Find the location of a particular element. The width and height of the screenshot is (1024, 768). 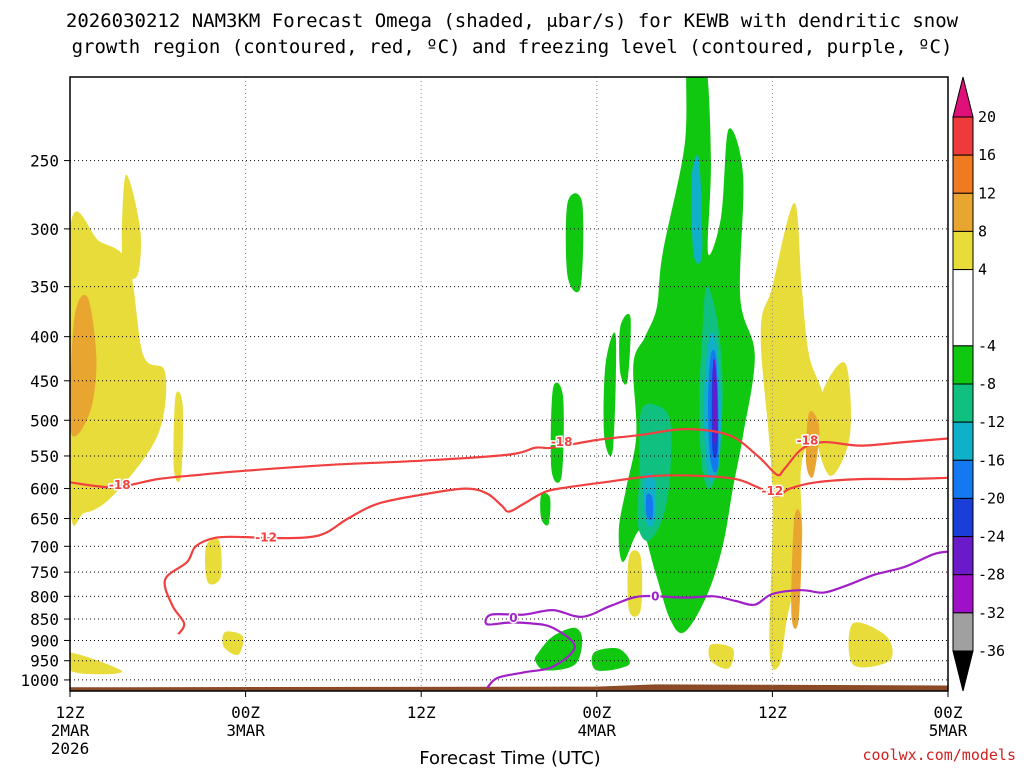

colorbar: 20 16 12 8 4 -4 -8 -12 -16 -20 -24 -28 -32 -36 is located at coordinates (978, 384).